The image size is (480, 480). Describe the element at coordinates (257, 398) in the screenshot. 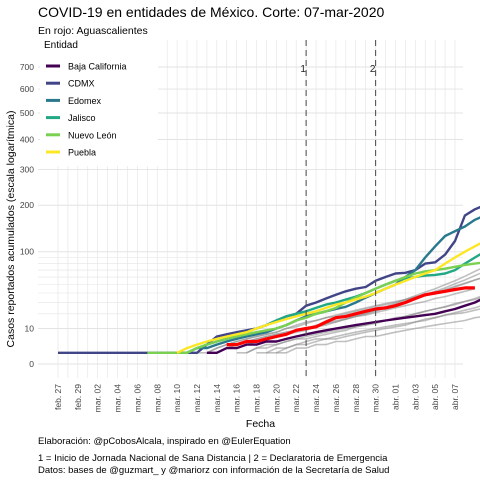

I see `x-tick-label: mar. 18` at that location.